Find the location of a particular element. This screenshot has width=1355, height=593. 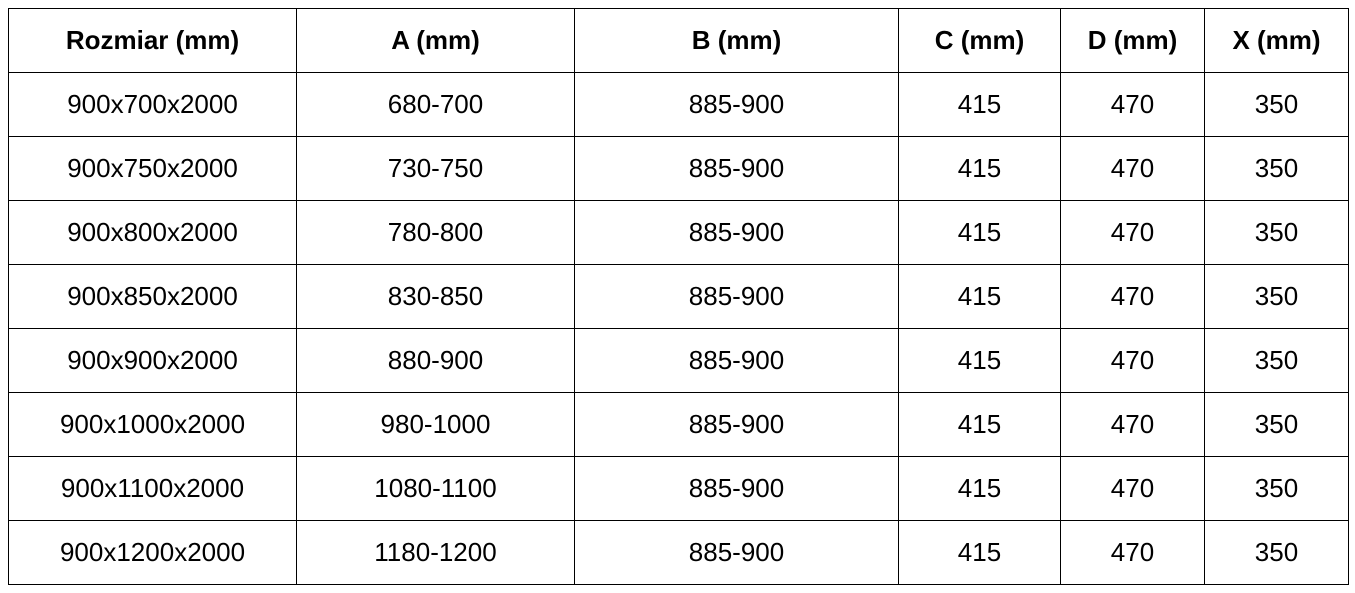

table-cell: 980-1000 is located at coordinates (435, 424).